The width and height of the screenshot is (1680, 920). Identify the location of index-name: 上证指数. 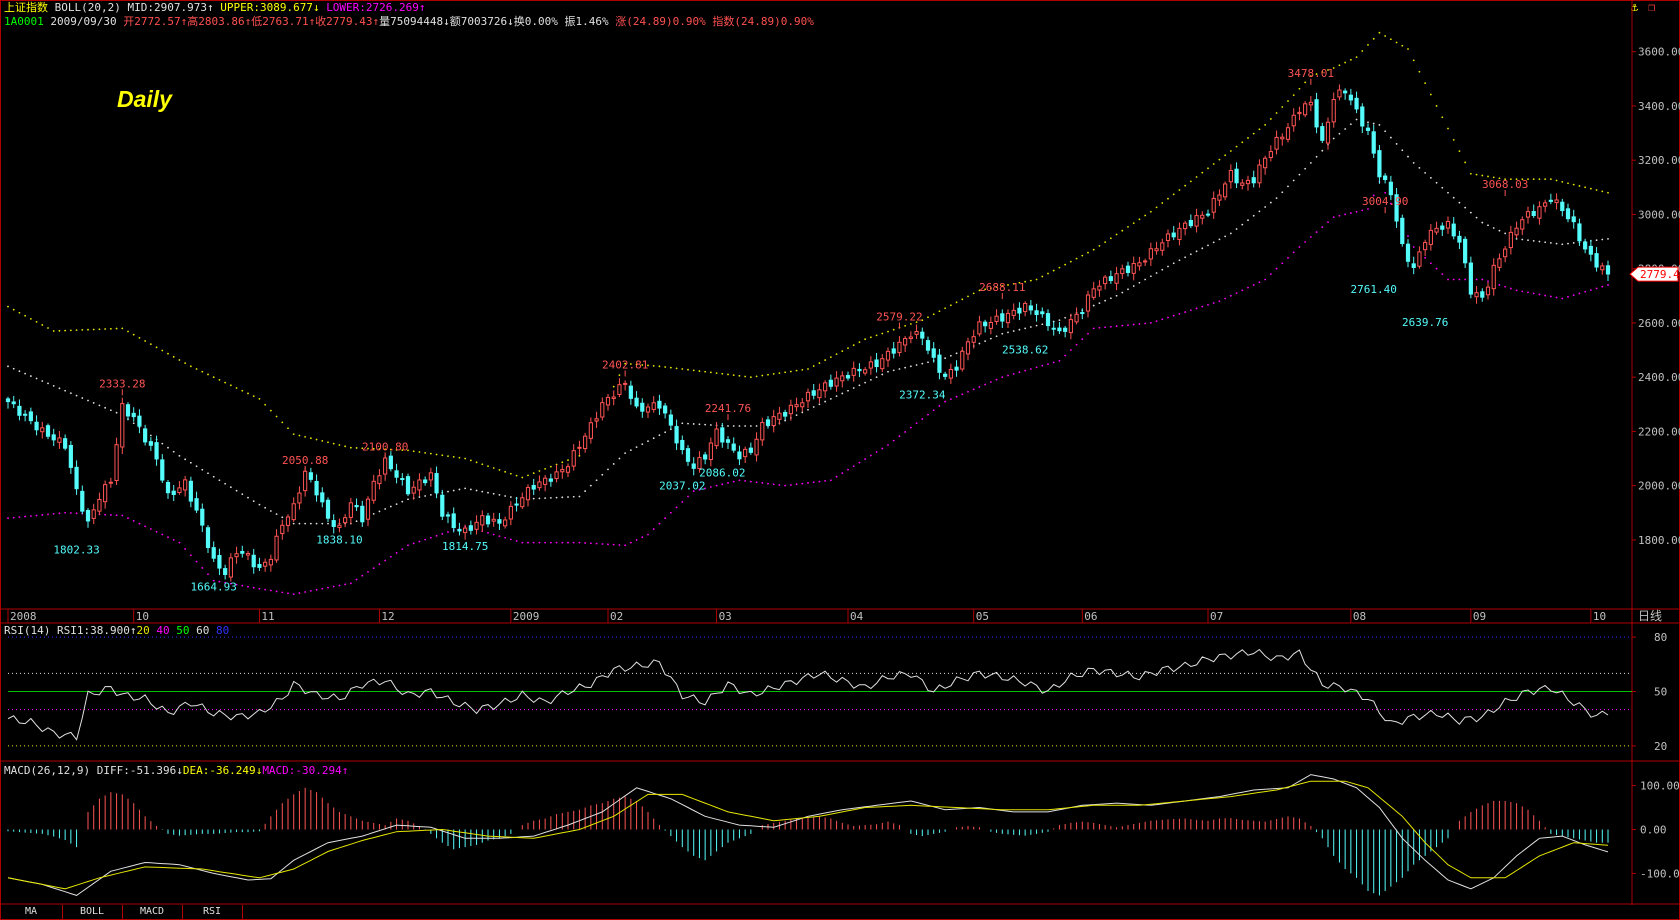
(26, 7).